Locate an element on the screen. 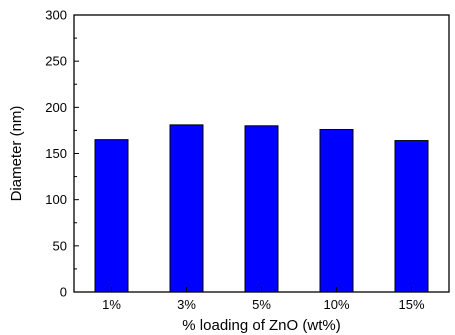 The width and height of the screenshot is (455, 335). x-tick-label: 1% is located at coordinates (111, 304).